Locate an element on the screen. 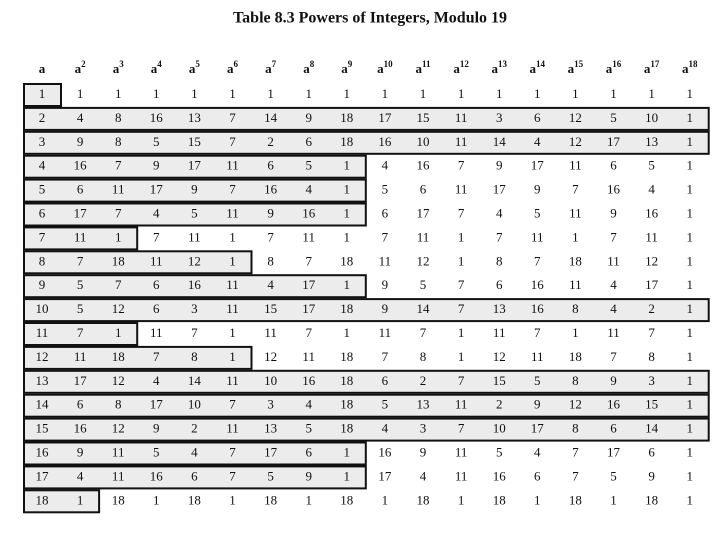  header-exponent: 16 is located at coordinates (617, 64).